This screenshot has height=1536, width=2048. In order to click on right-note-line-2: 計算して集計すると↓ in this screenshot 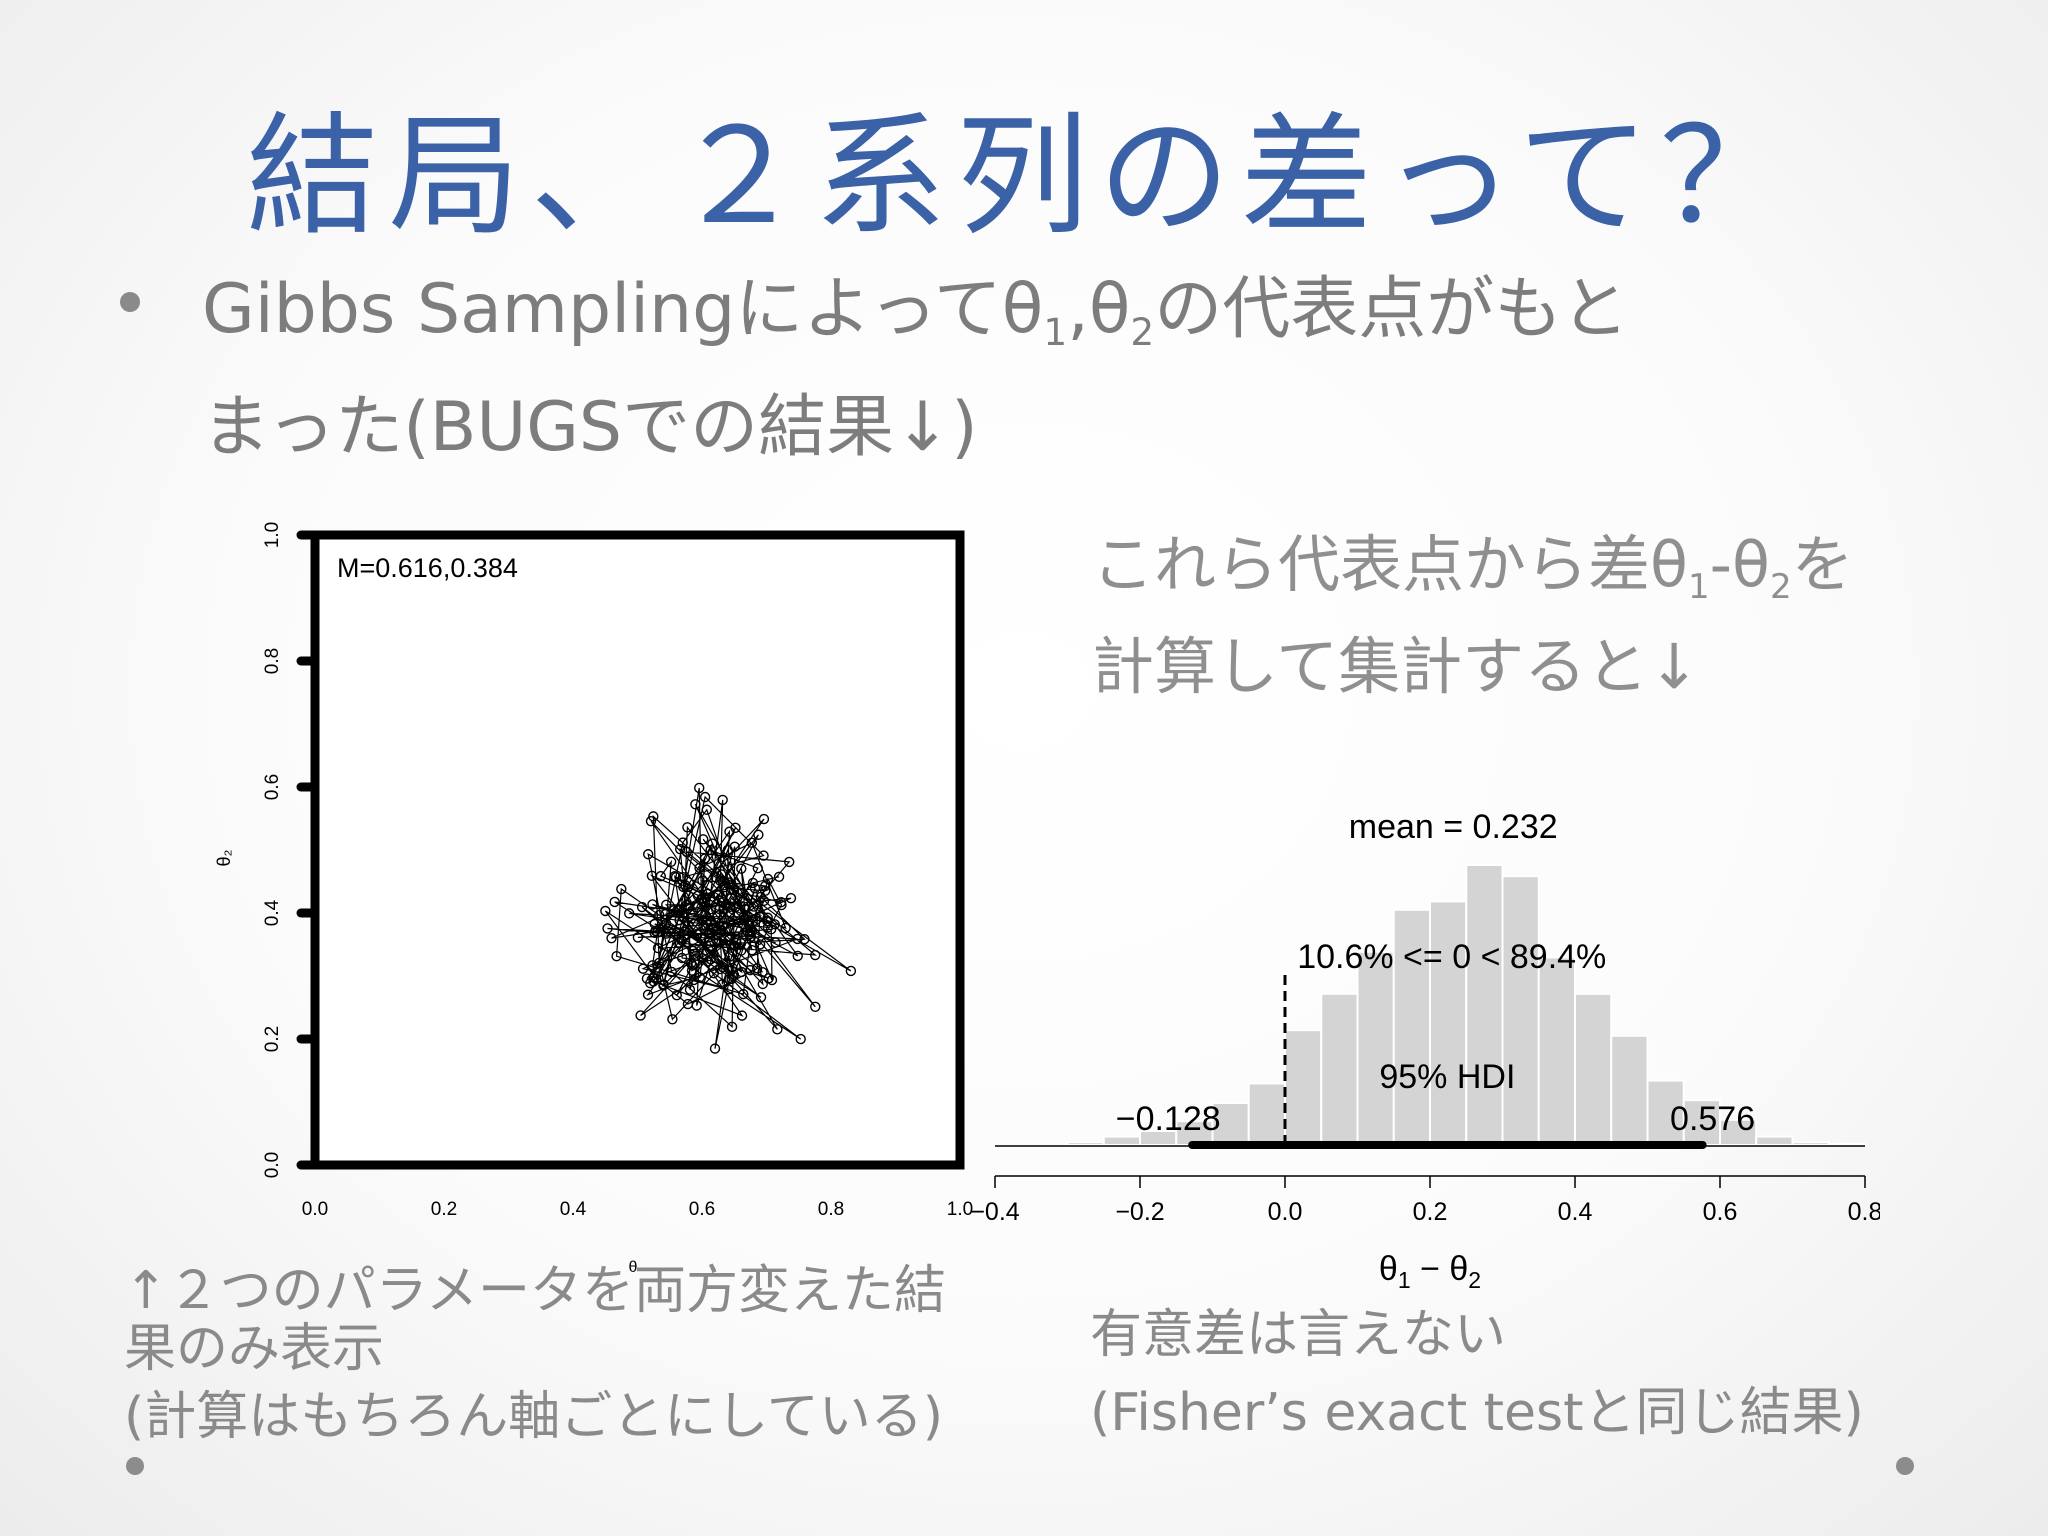, I will do `click(1396, 666)`.